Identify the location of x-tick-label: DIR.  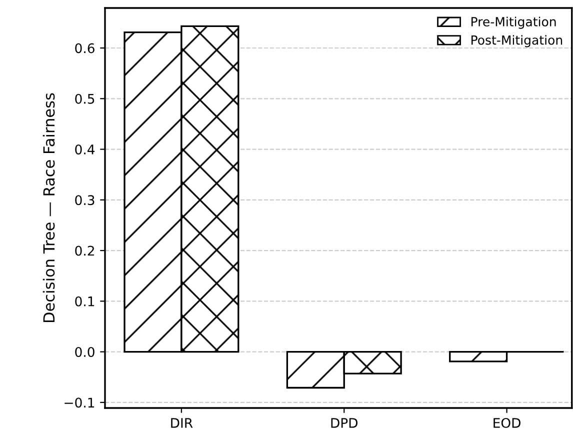
(182, 423).